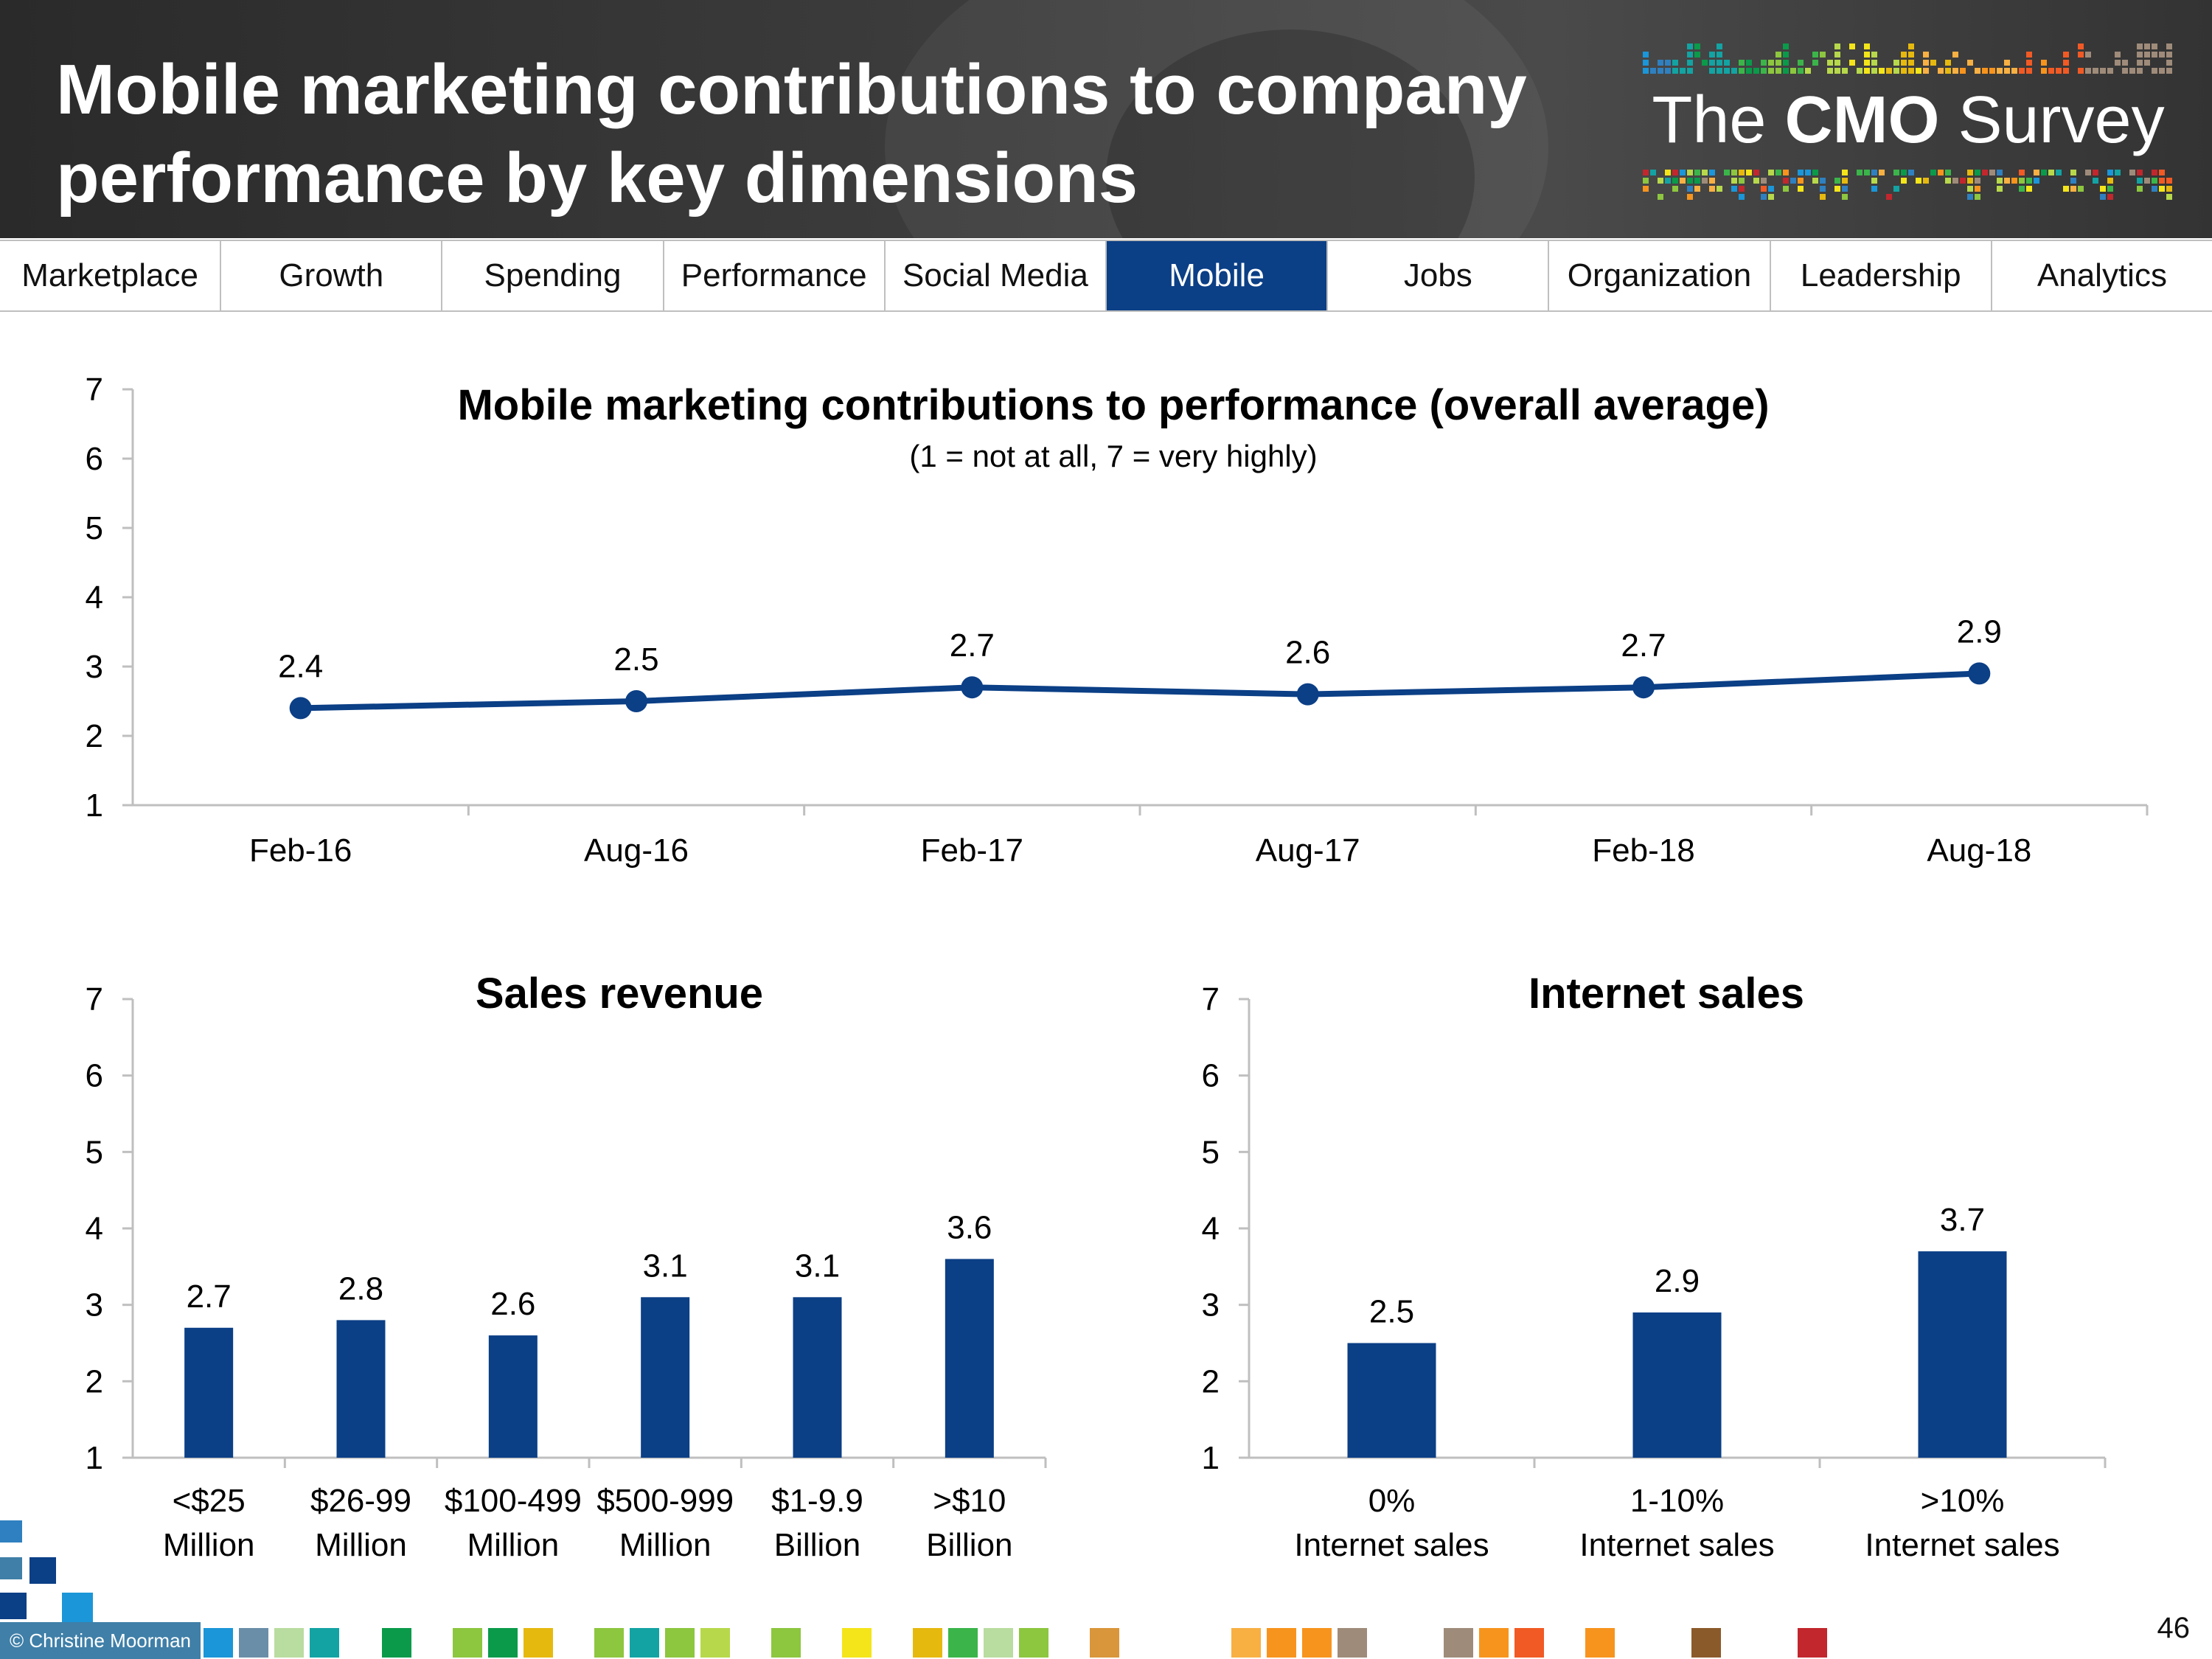 This screenshot has height=1659, width=2212. I want to click on tab-organization: Organization, so click(1660, 275).